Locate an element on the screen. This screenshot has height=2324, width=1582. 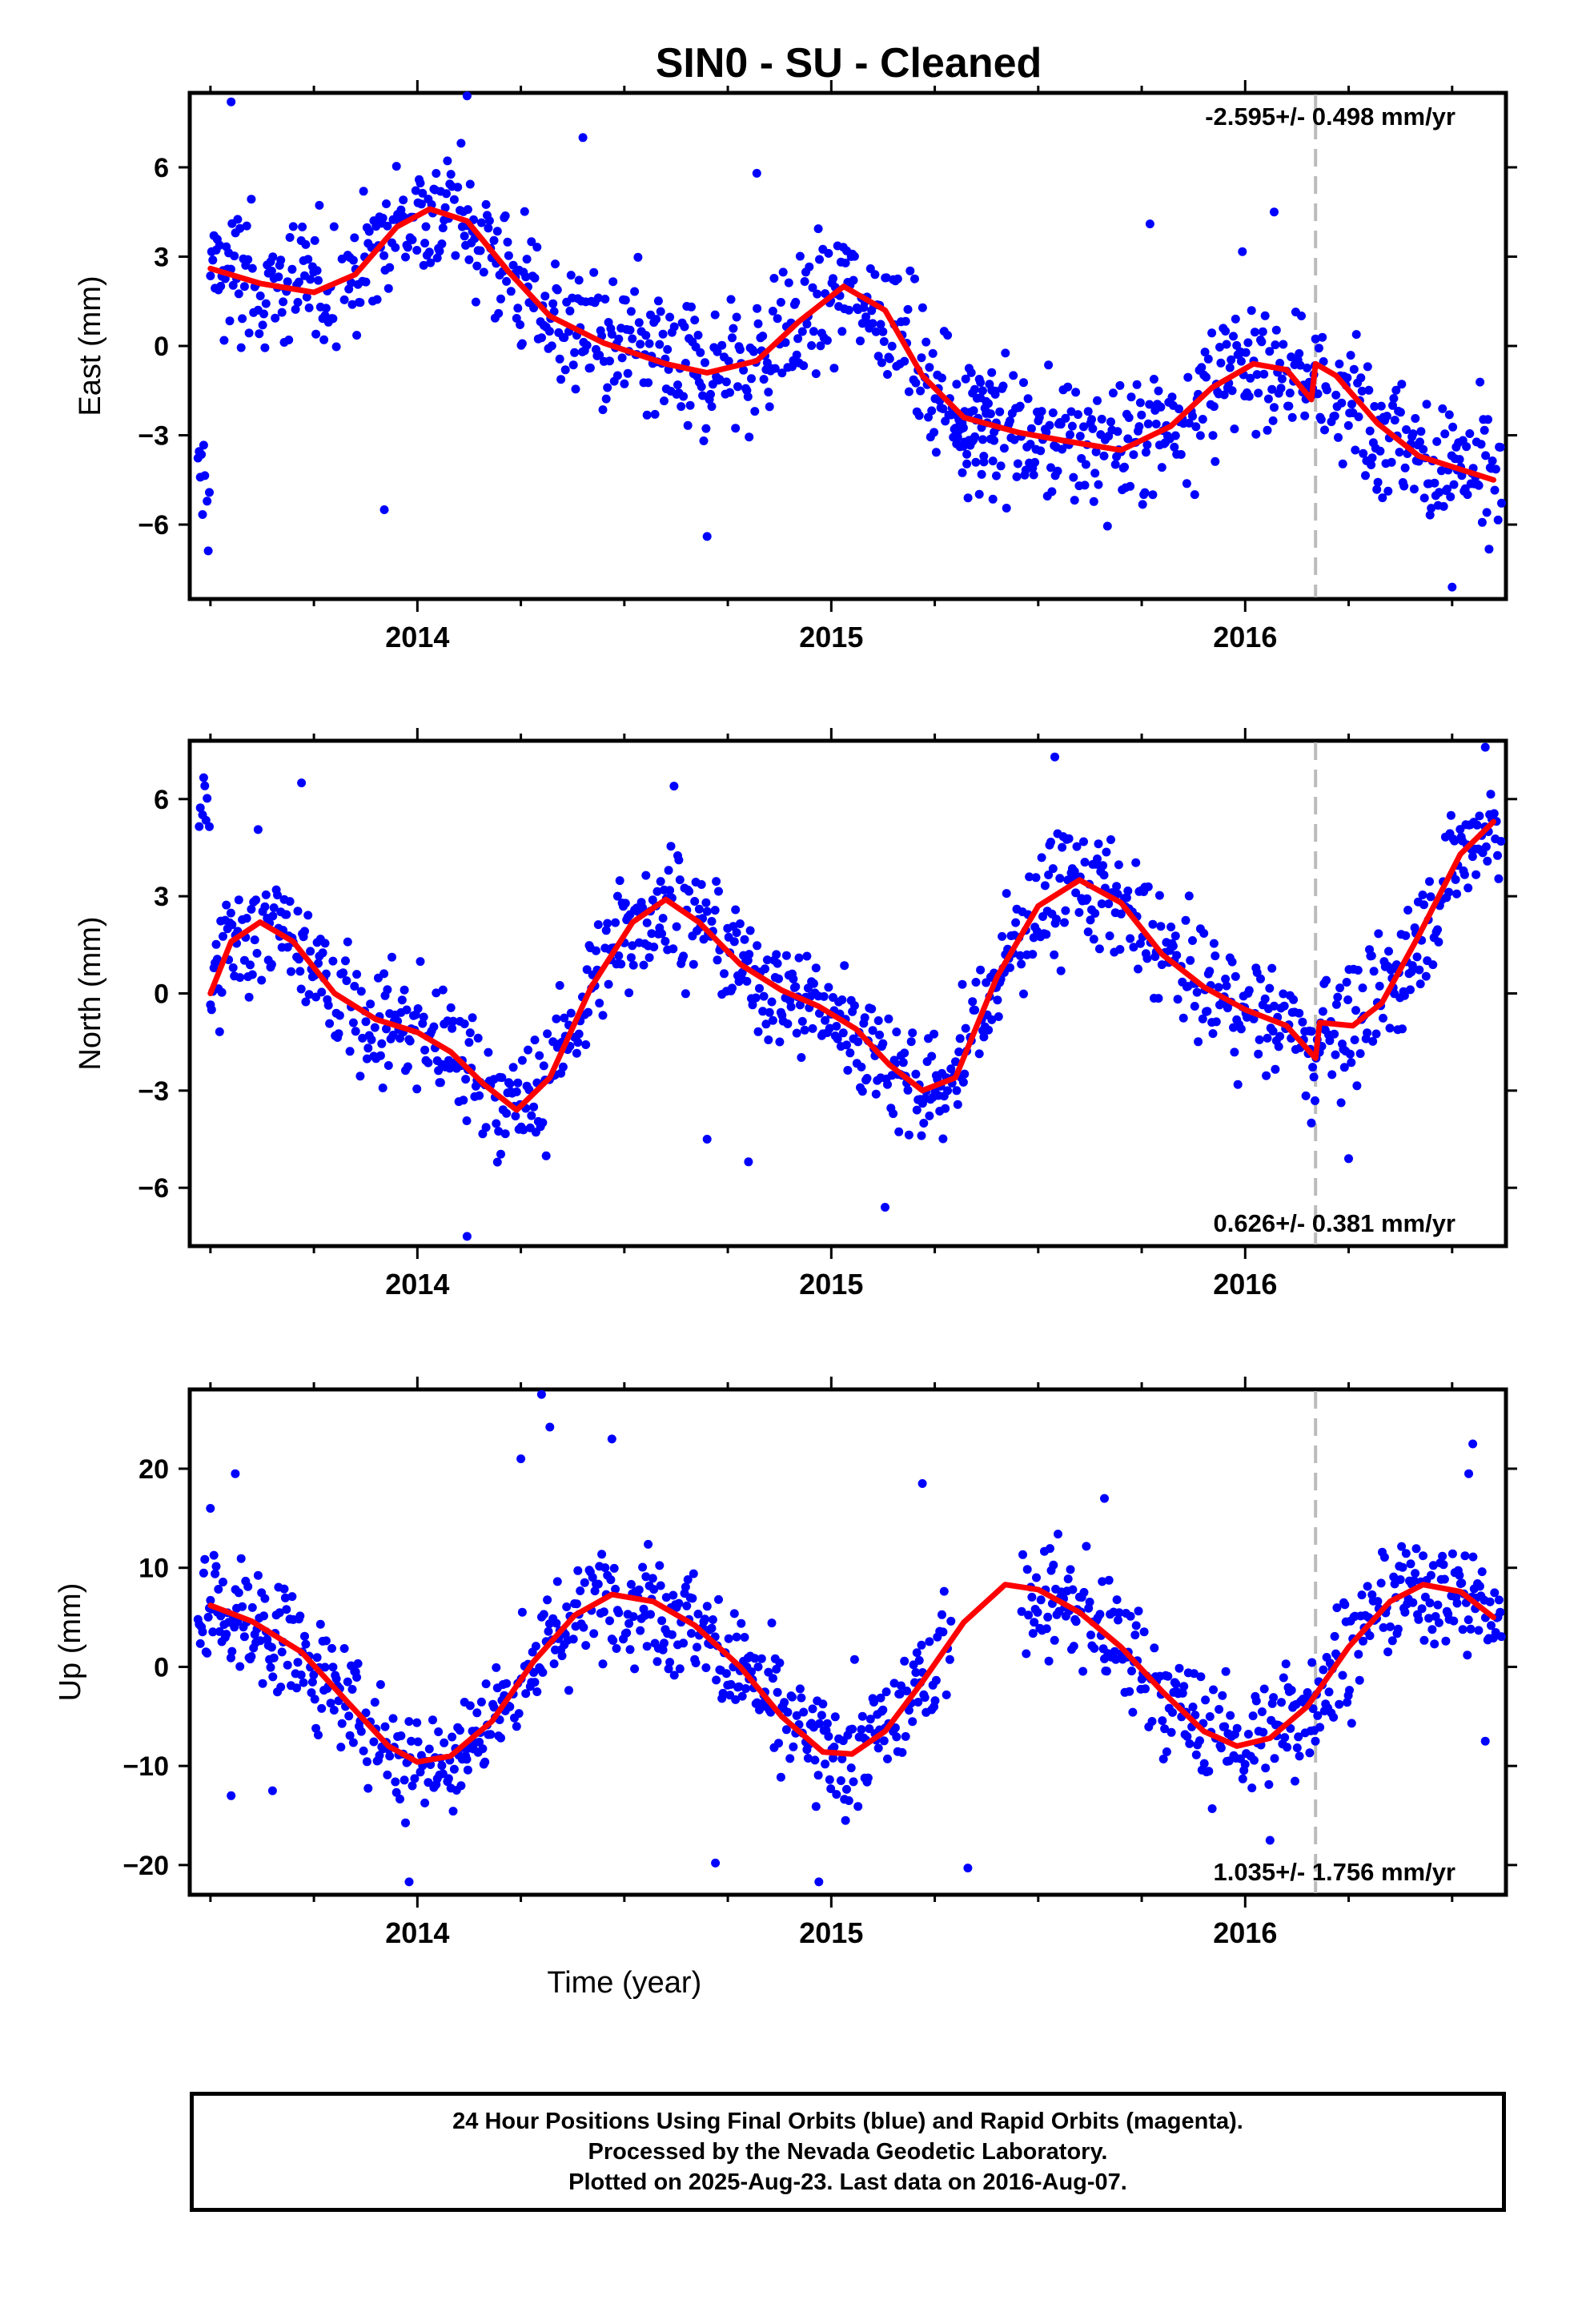
y-tick-label-north: 0 is located at coordinates (161, 994).